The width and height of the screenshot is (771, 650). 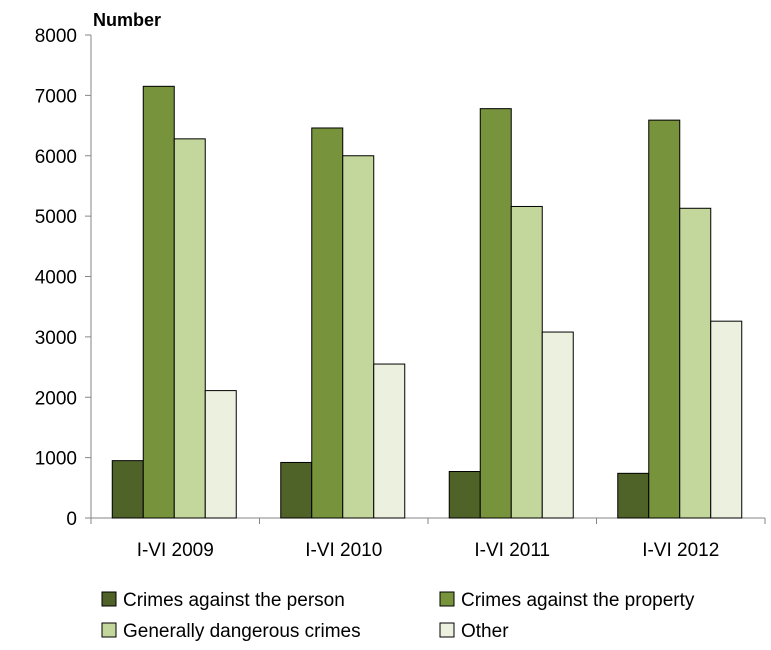 What do you see at coordinates (464, 495) in the screenshot?
I see `bar-crimes-against-the-person-i-vi-2011` at bounding box center [464, 495].